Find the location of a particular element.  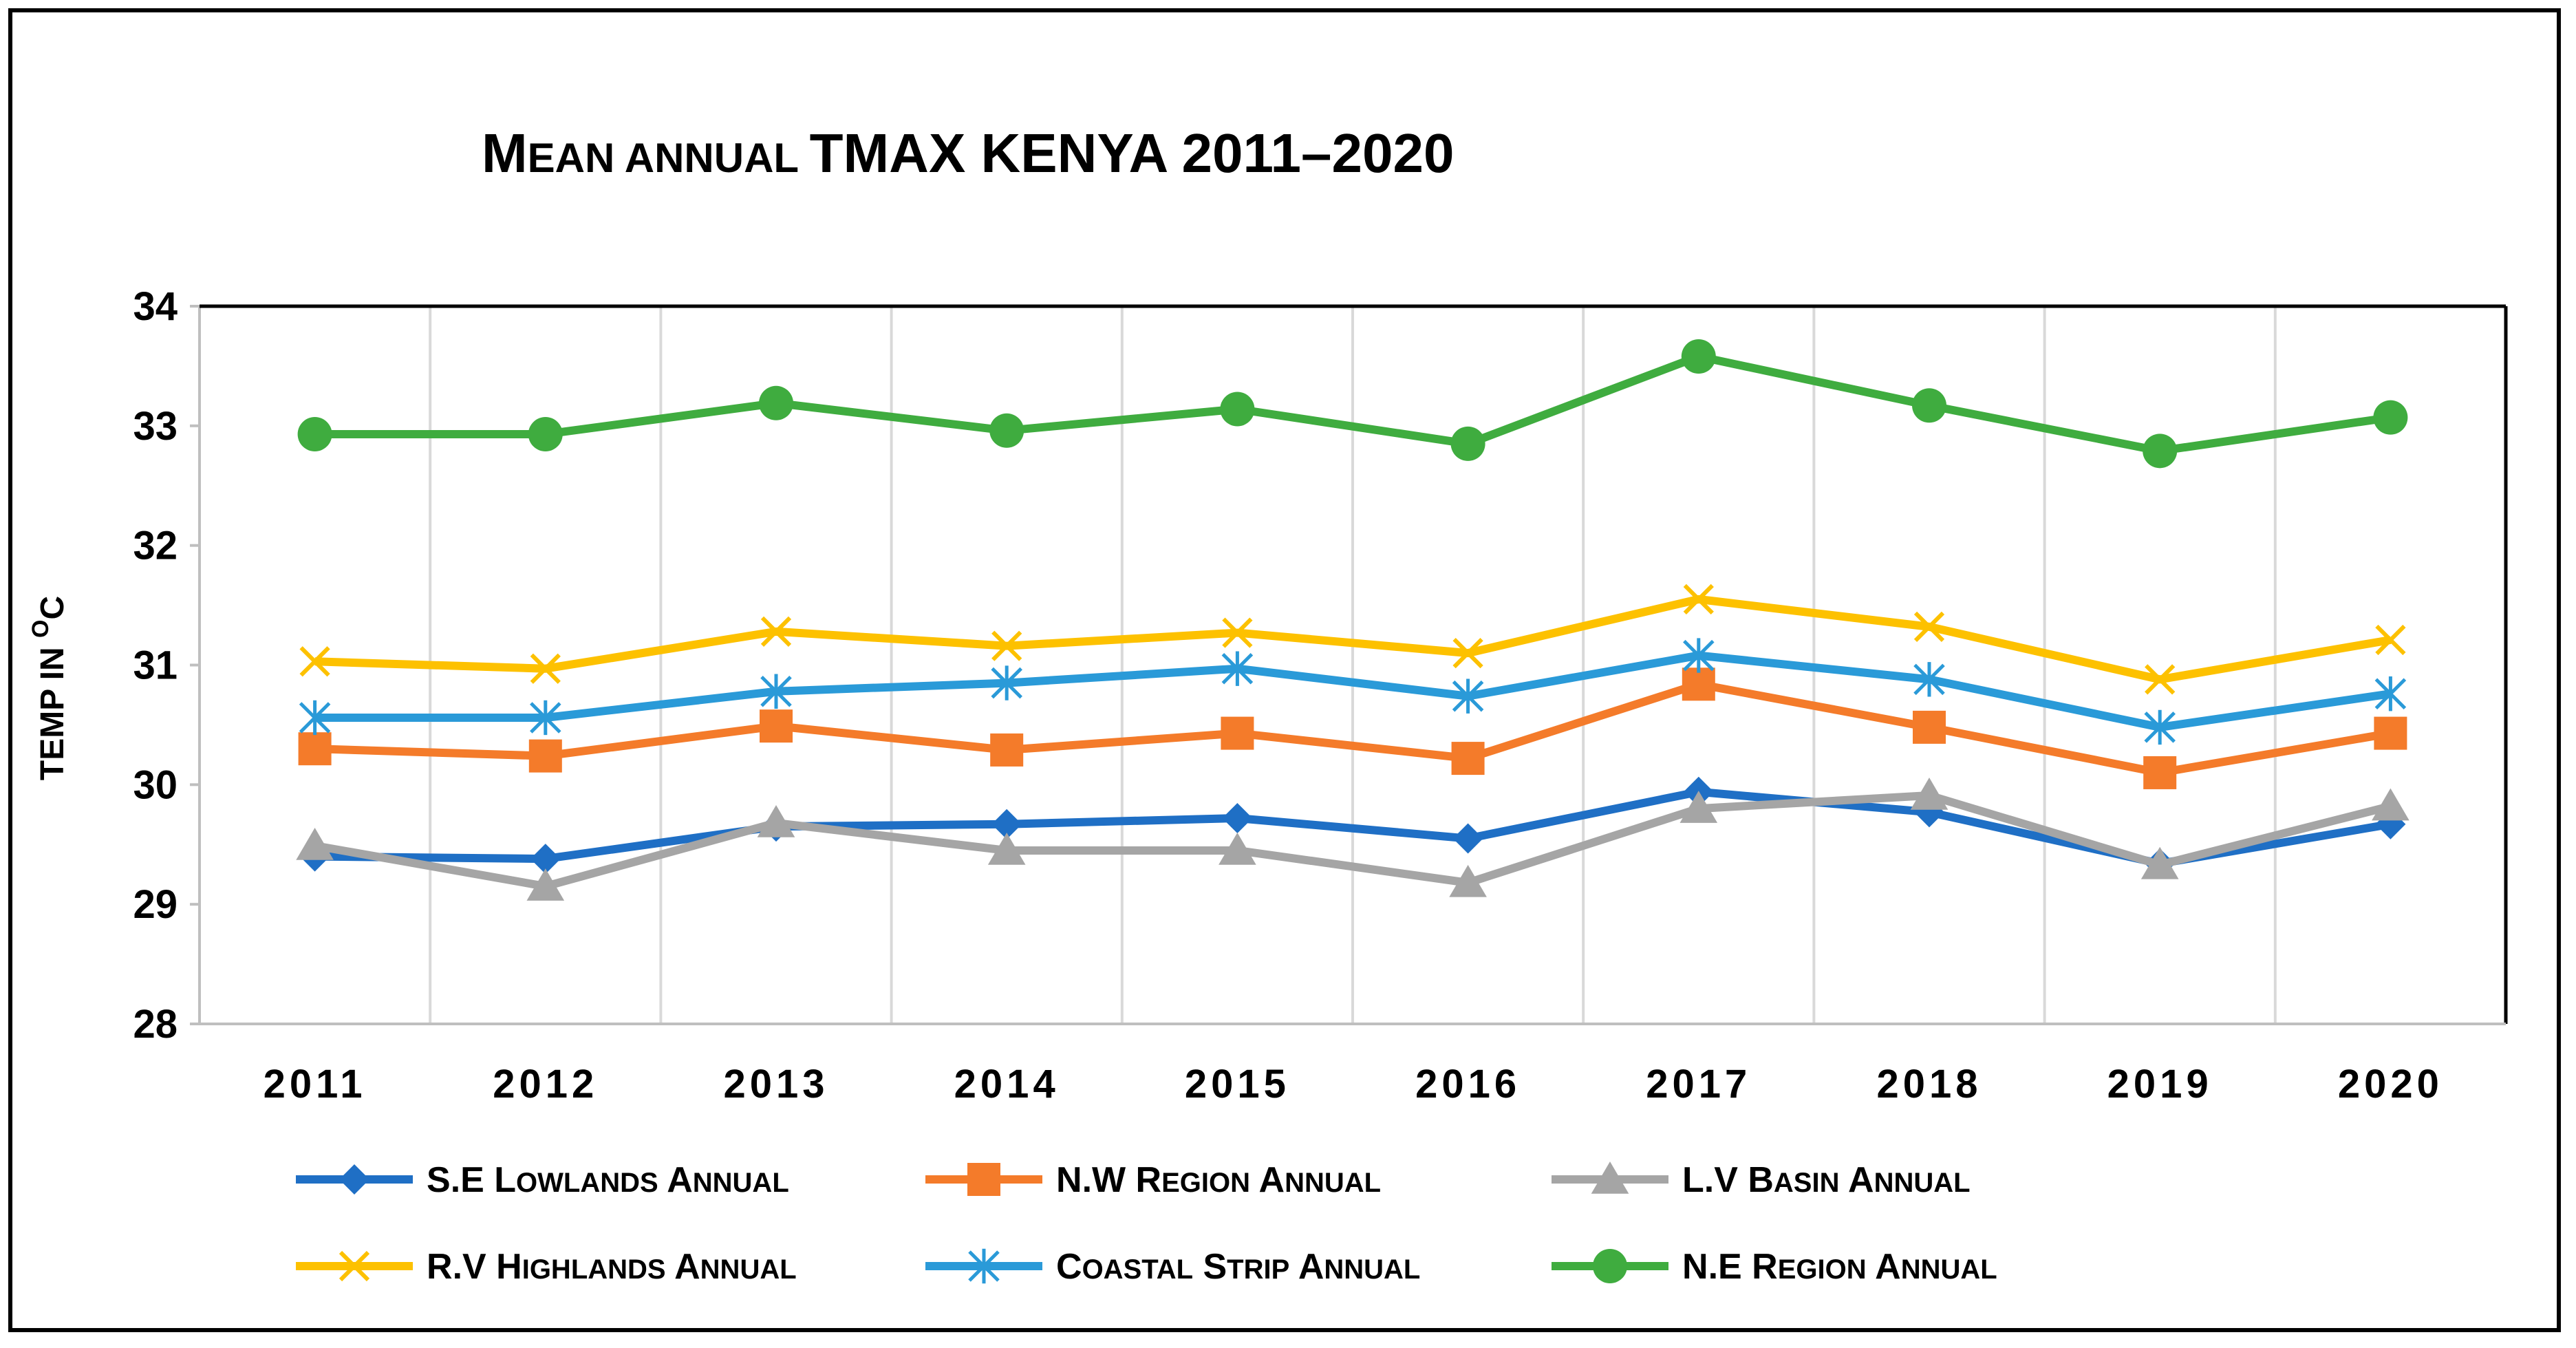

x-tick-label: 2016 is located at coordinates (1468, 1084).